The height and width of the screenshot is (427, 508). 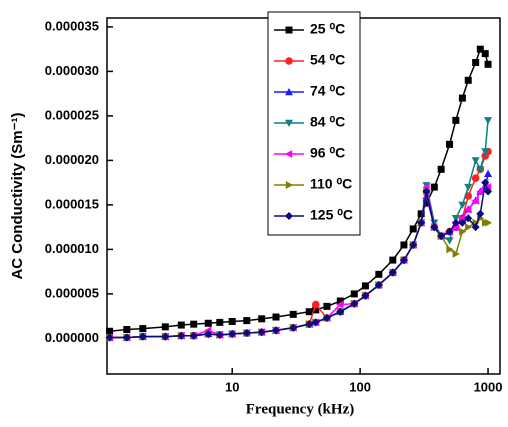 What do you see at coordinates (327, 122) in the screenshot?
I see `legend-label: 84 ⁰C` at bounding box center [327, 122].